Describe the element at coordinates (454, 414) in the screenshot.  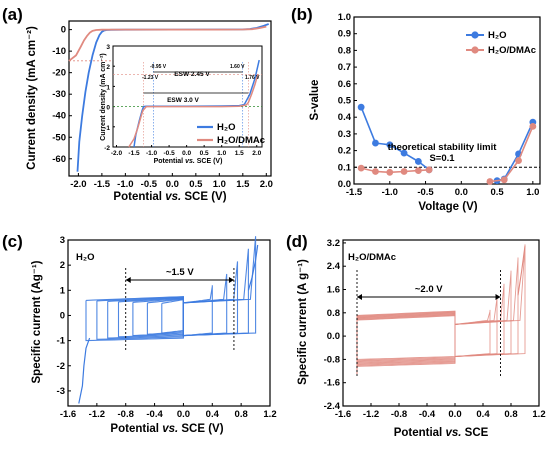
I see `panel-d-x-tick-label-4: 0.0` at that location.